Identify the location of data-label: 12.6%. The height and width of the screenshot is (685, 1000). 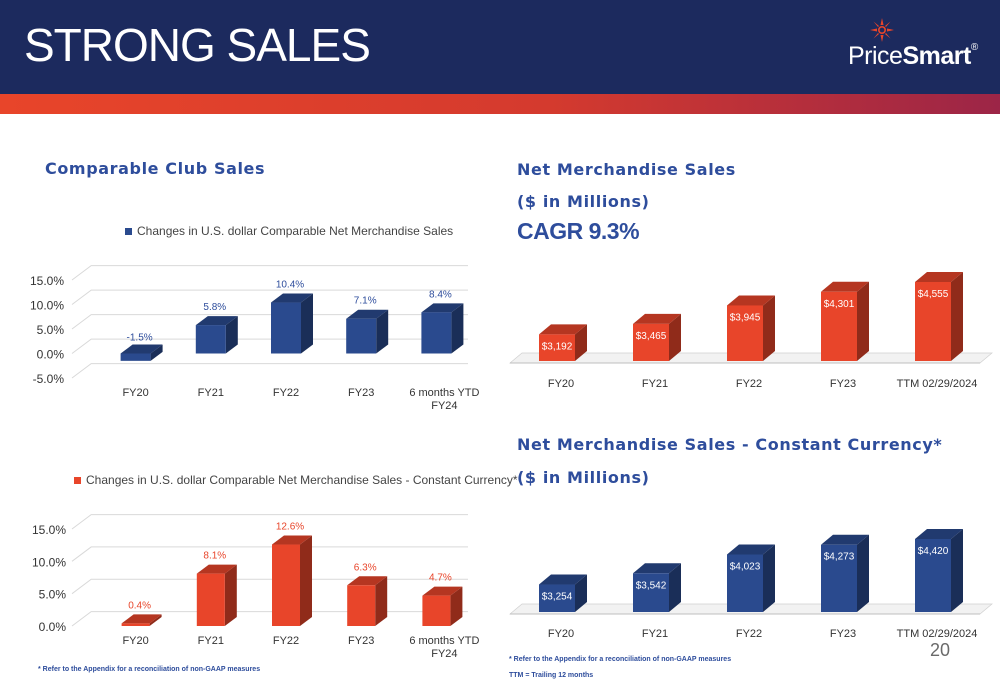
(290, 527).